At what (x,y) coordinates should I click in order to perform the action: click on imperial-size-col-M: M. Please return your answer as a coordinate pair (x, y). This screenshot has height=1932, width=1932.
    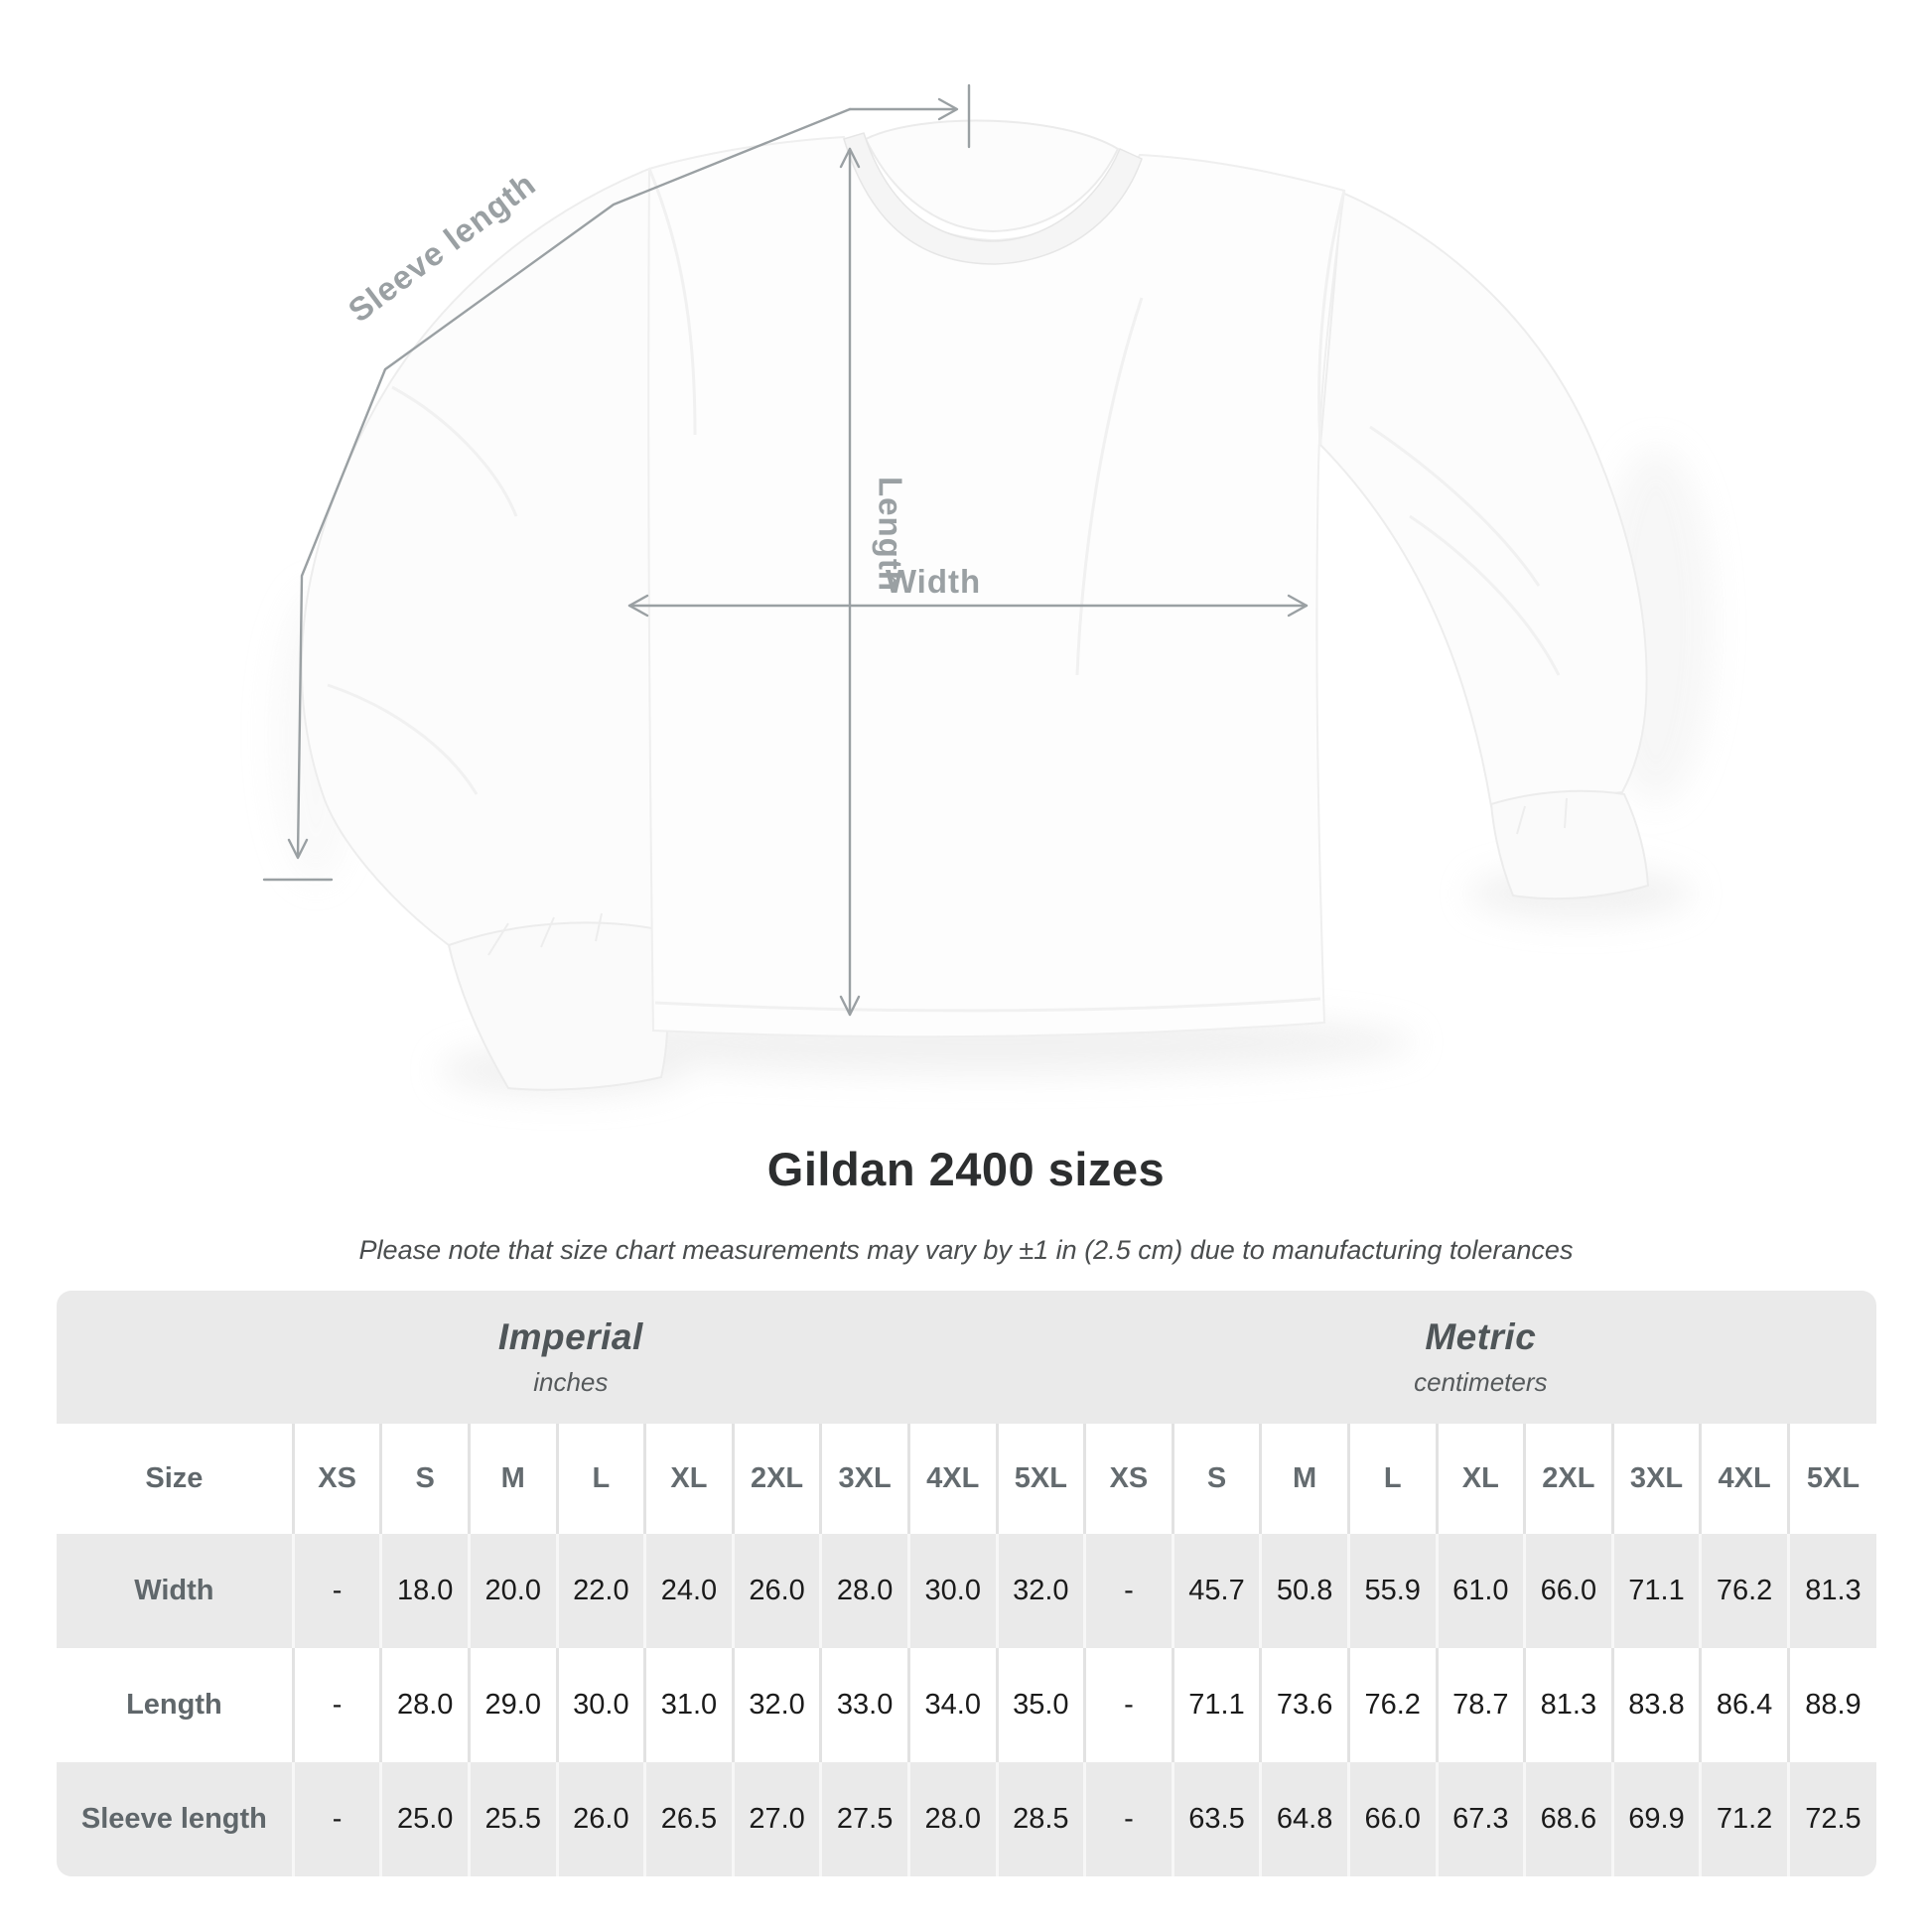
    Looking at the image, I should click on (512, 1479).